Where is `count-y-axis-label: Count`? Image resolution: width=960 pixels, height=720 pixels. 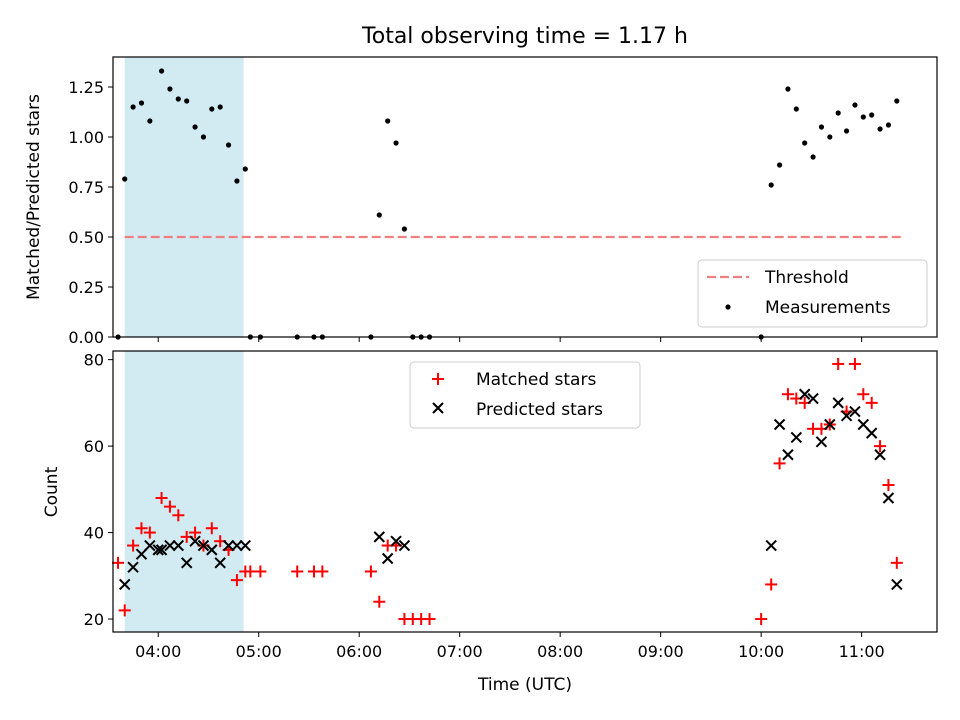
count-y-axis-label: Count is located at coordinates (52, 491).